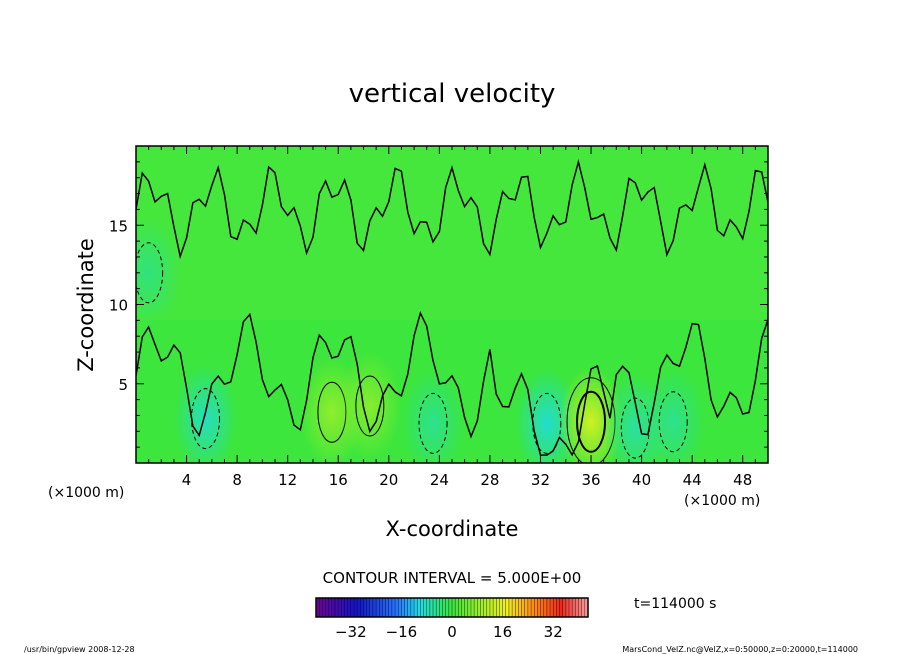  I want to click on y-units-label: (×1000 m), so click(86, 493).